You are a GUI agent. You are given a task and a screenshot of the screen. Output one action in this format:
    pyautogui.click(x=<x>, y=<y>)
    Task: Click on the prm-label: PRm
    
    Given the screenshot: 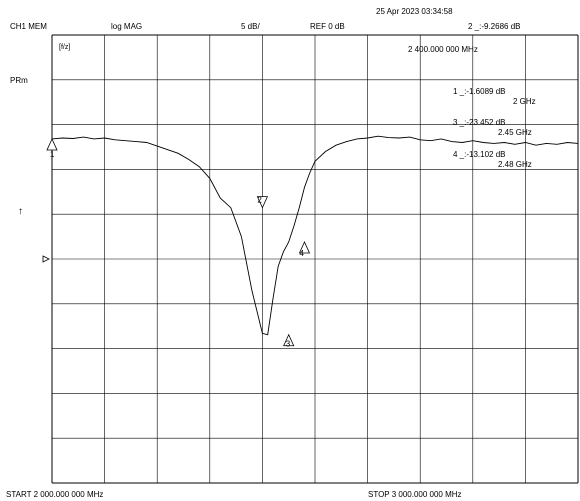 What is the action you would take?
    pyautogui.click(x=19, y=80)
    